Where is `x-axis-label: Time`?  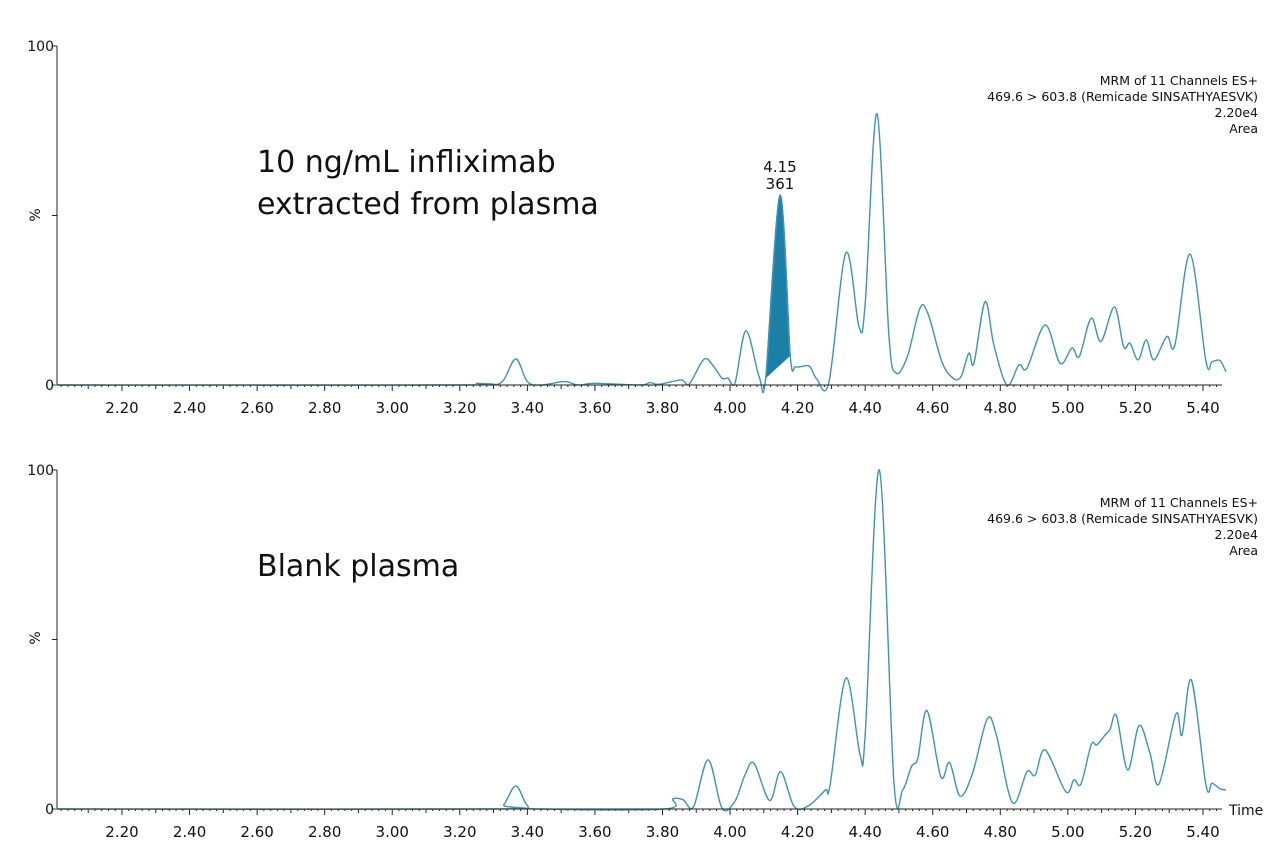 x-axis-label: Time is located at coordinates (1245, 811).